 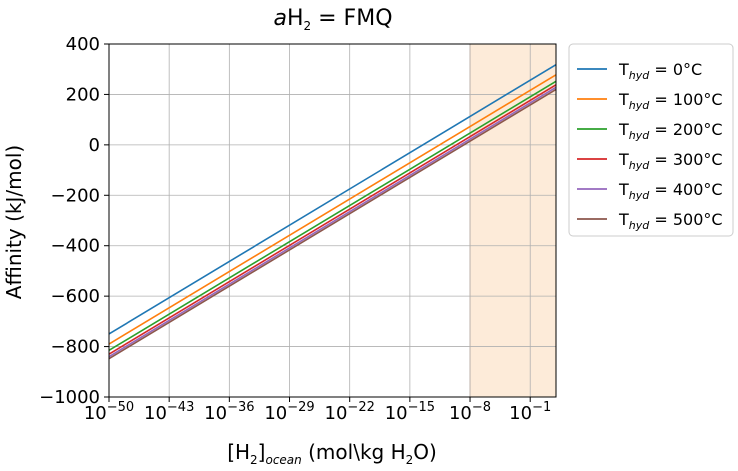 I want to click on y-axis-label: Affinity (kJ/mol), so click(x=14, y=222).